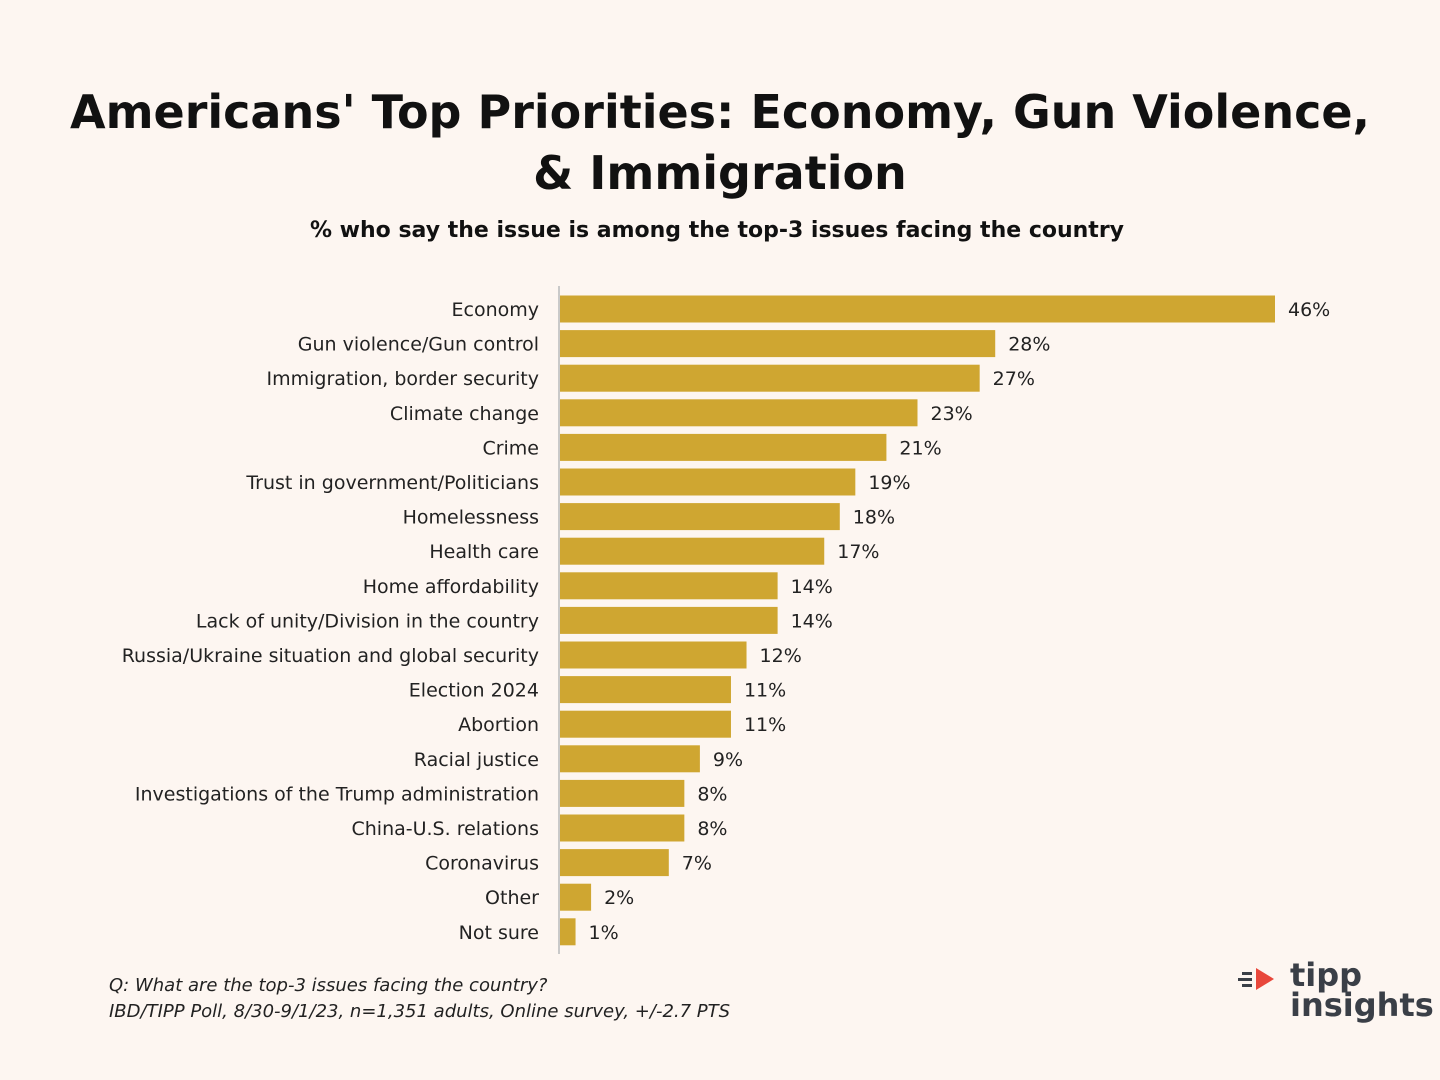 Image resolution: width=1440 pixels, height=1080 pixels. Describe the element at coordinates (464, 414) in the screenshot. I see `category-label: Climate change` at that location.